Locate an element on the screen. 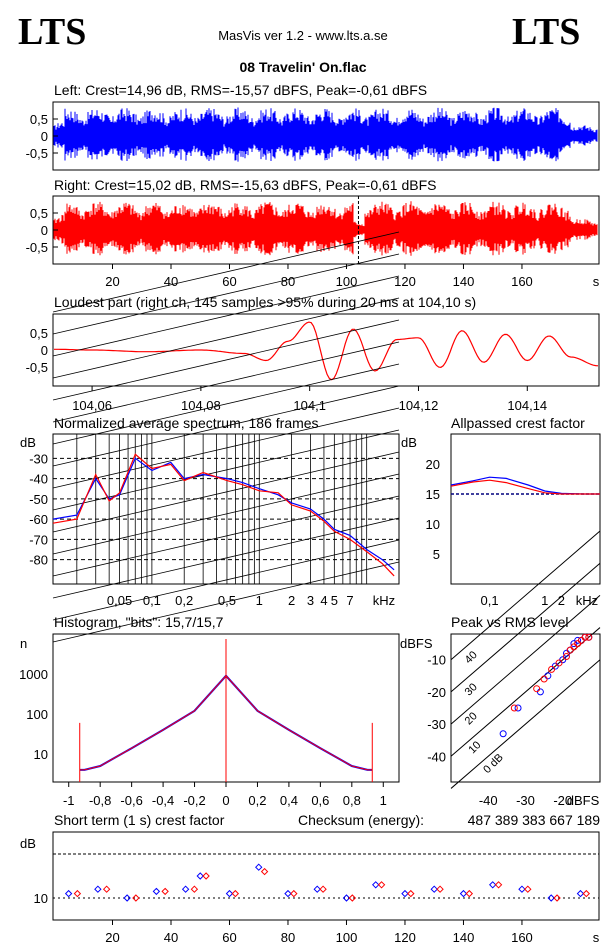  left_waveform-y-tick: 0,5 is located at coordinates (39, 119).